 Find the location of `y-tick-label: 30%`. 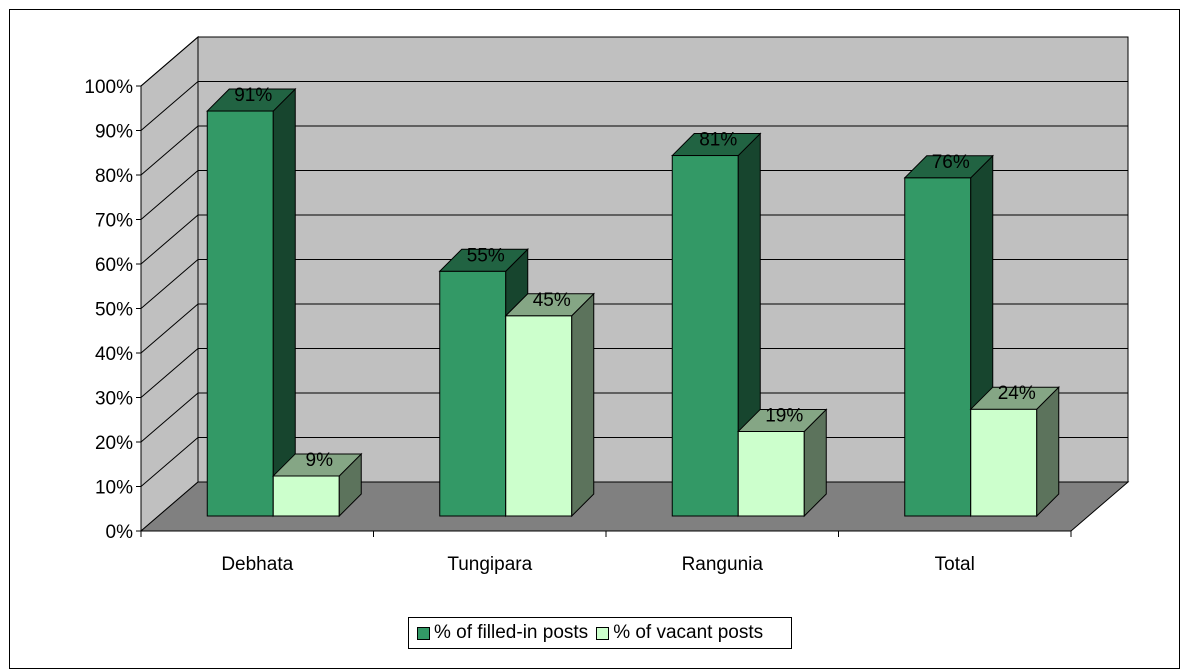

y-tick-label: 30% is located at coordinates (114, 399).